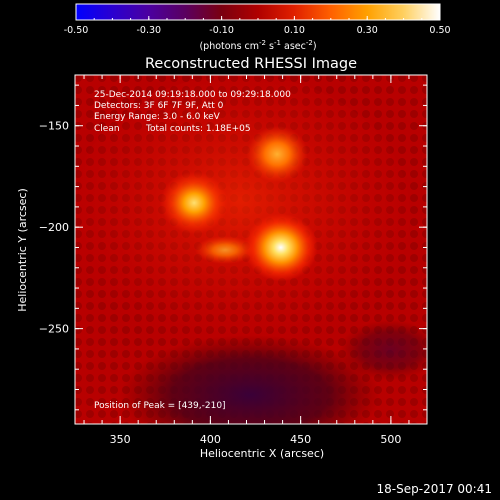 The height and width of the screenshot is (500, 500). I want to click on colorbar-tick-label: -0.30, so click(149, 30).